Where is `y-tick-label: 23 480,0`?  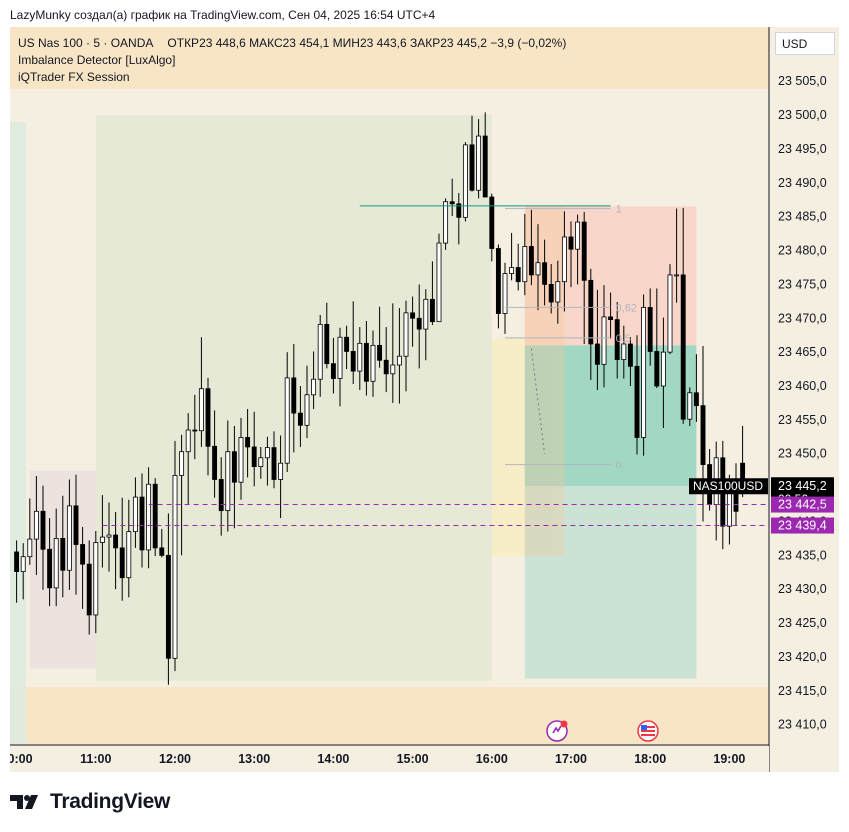 y-tick-label: 23 480,0 is located at coordinates (802, 251).